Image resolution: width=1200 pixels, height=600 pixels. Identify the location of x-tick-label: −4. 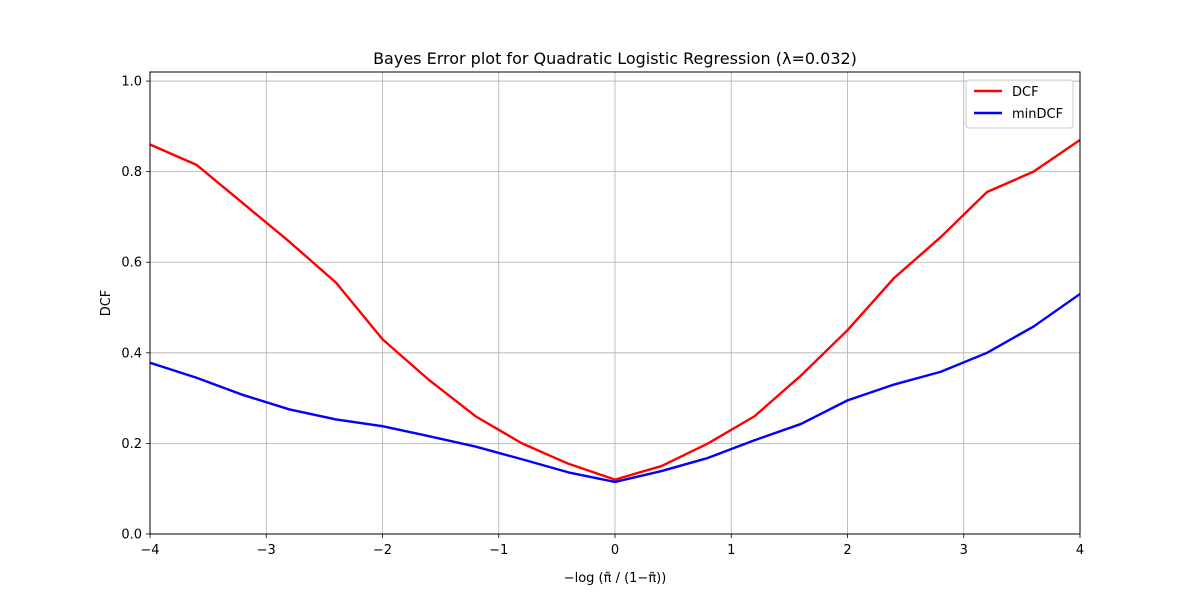
(149, 550).